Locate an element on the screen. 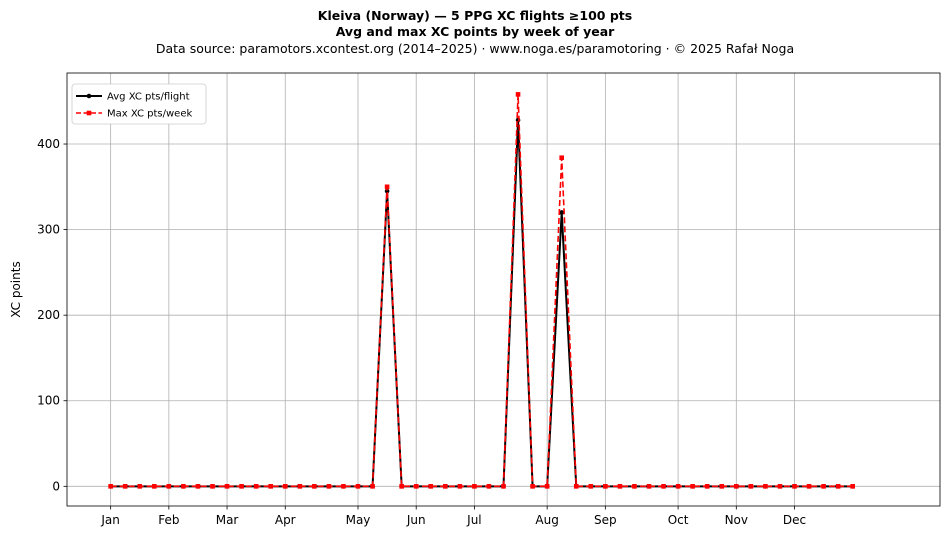  legend-max-marker is located at coordinates (89, 113).